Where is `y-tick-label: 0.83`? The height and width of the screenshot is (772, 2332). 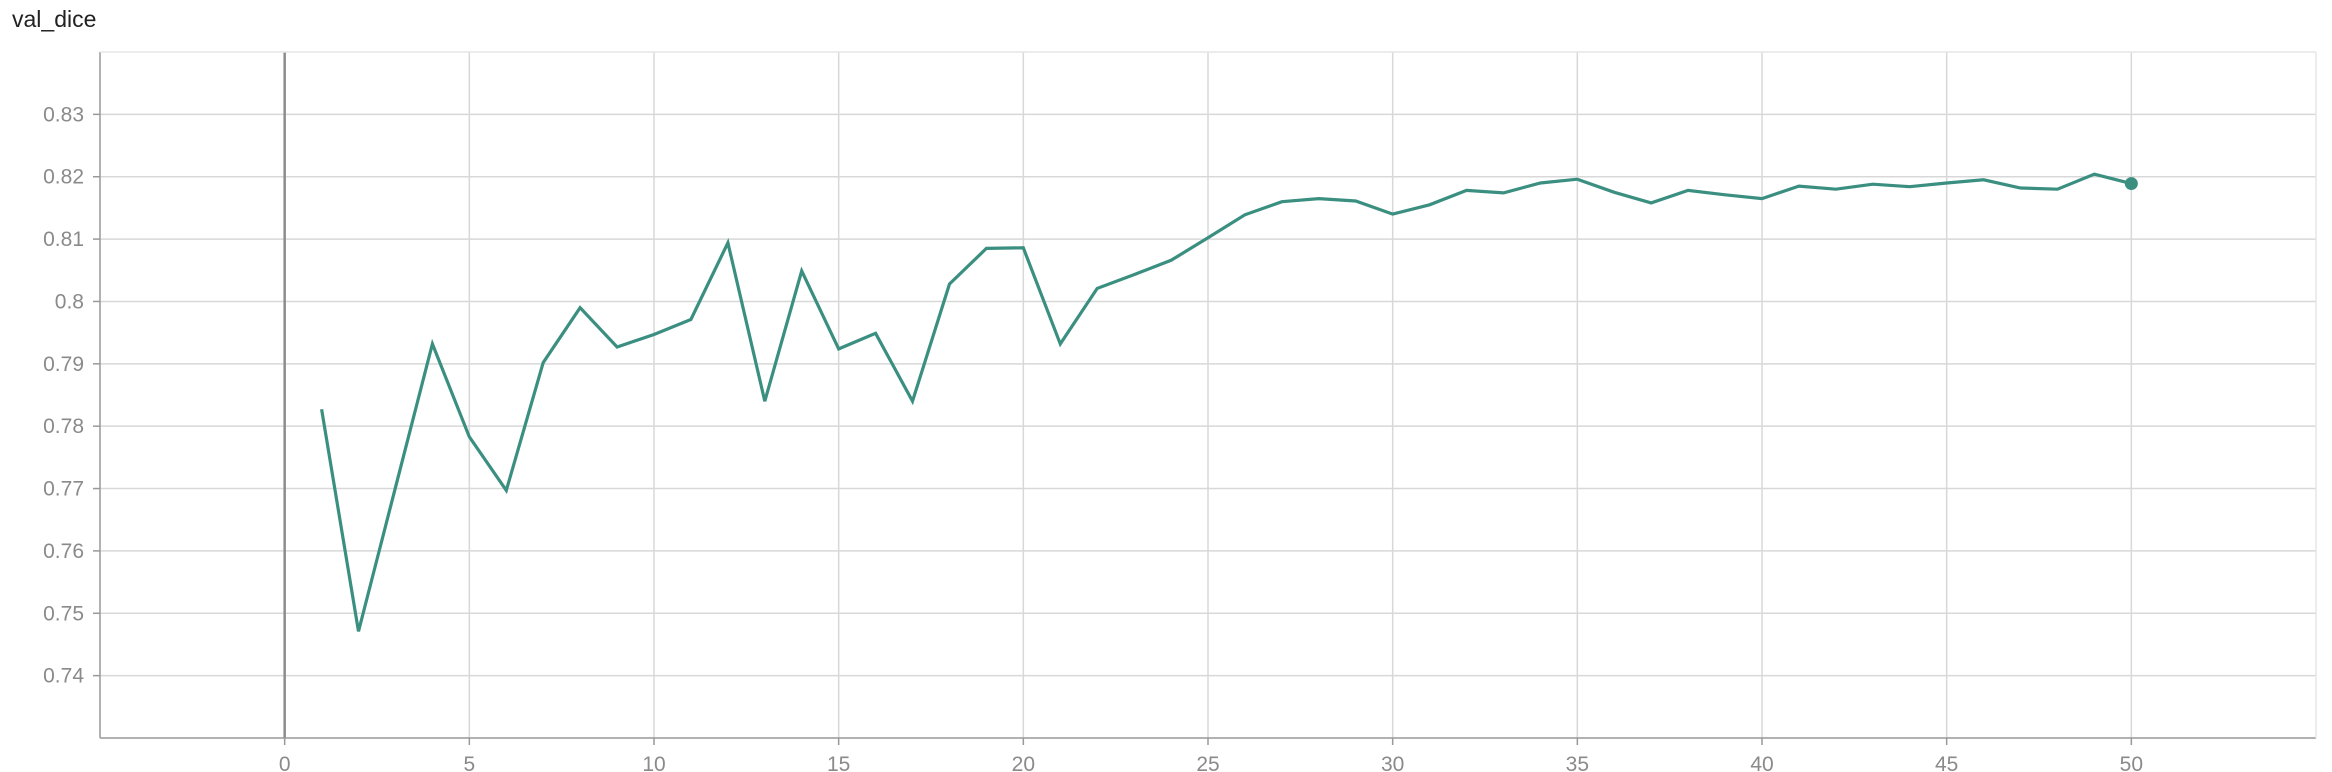 y-tick-label: 0.83 is located at coordinates (63, 114).